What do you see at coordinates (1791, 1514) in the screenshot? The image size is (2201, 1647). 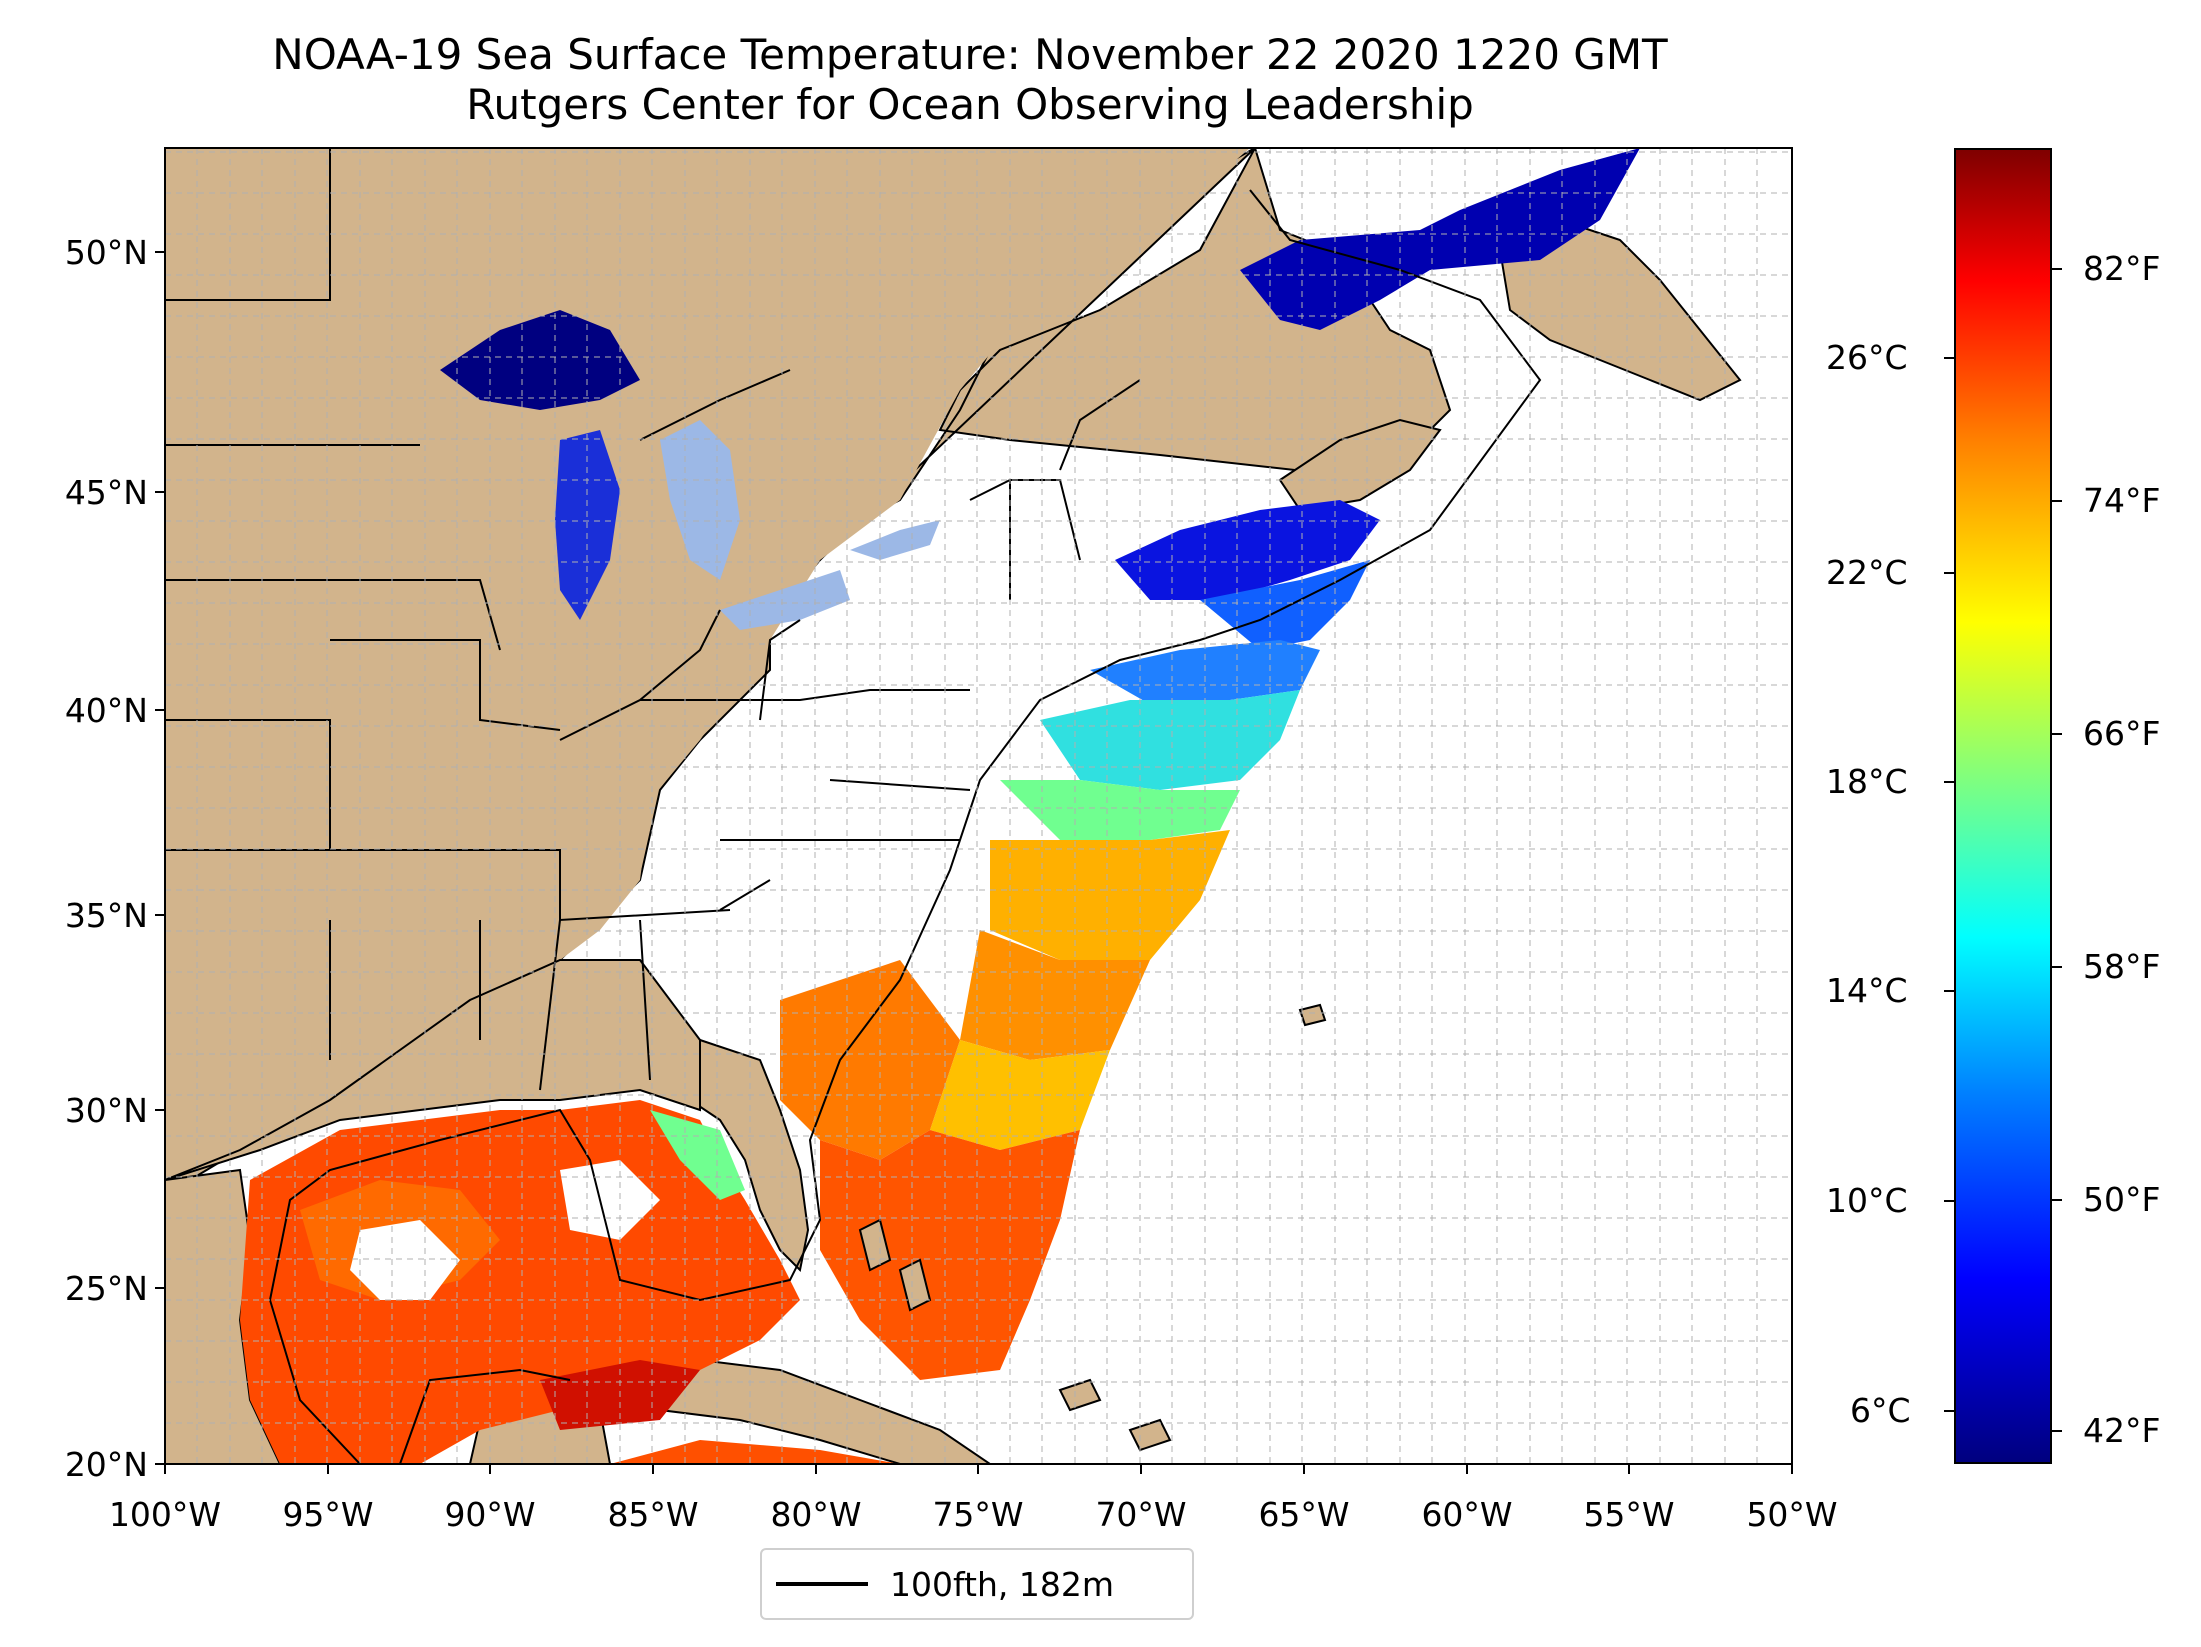 I see `lon-tick-label: 50°W` at bounding box center [1791, 1514].